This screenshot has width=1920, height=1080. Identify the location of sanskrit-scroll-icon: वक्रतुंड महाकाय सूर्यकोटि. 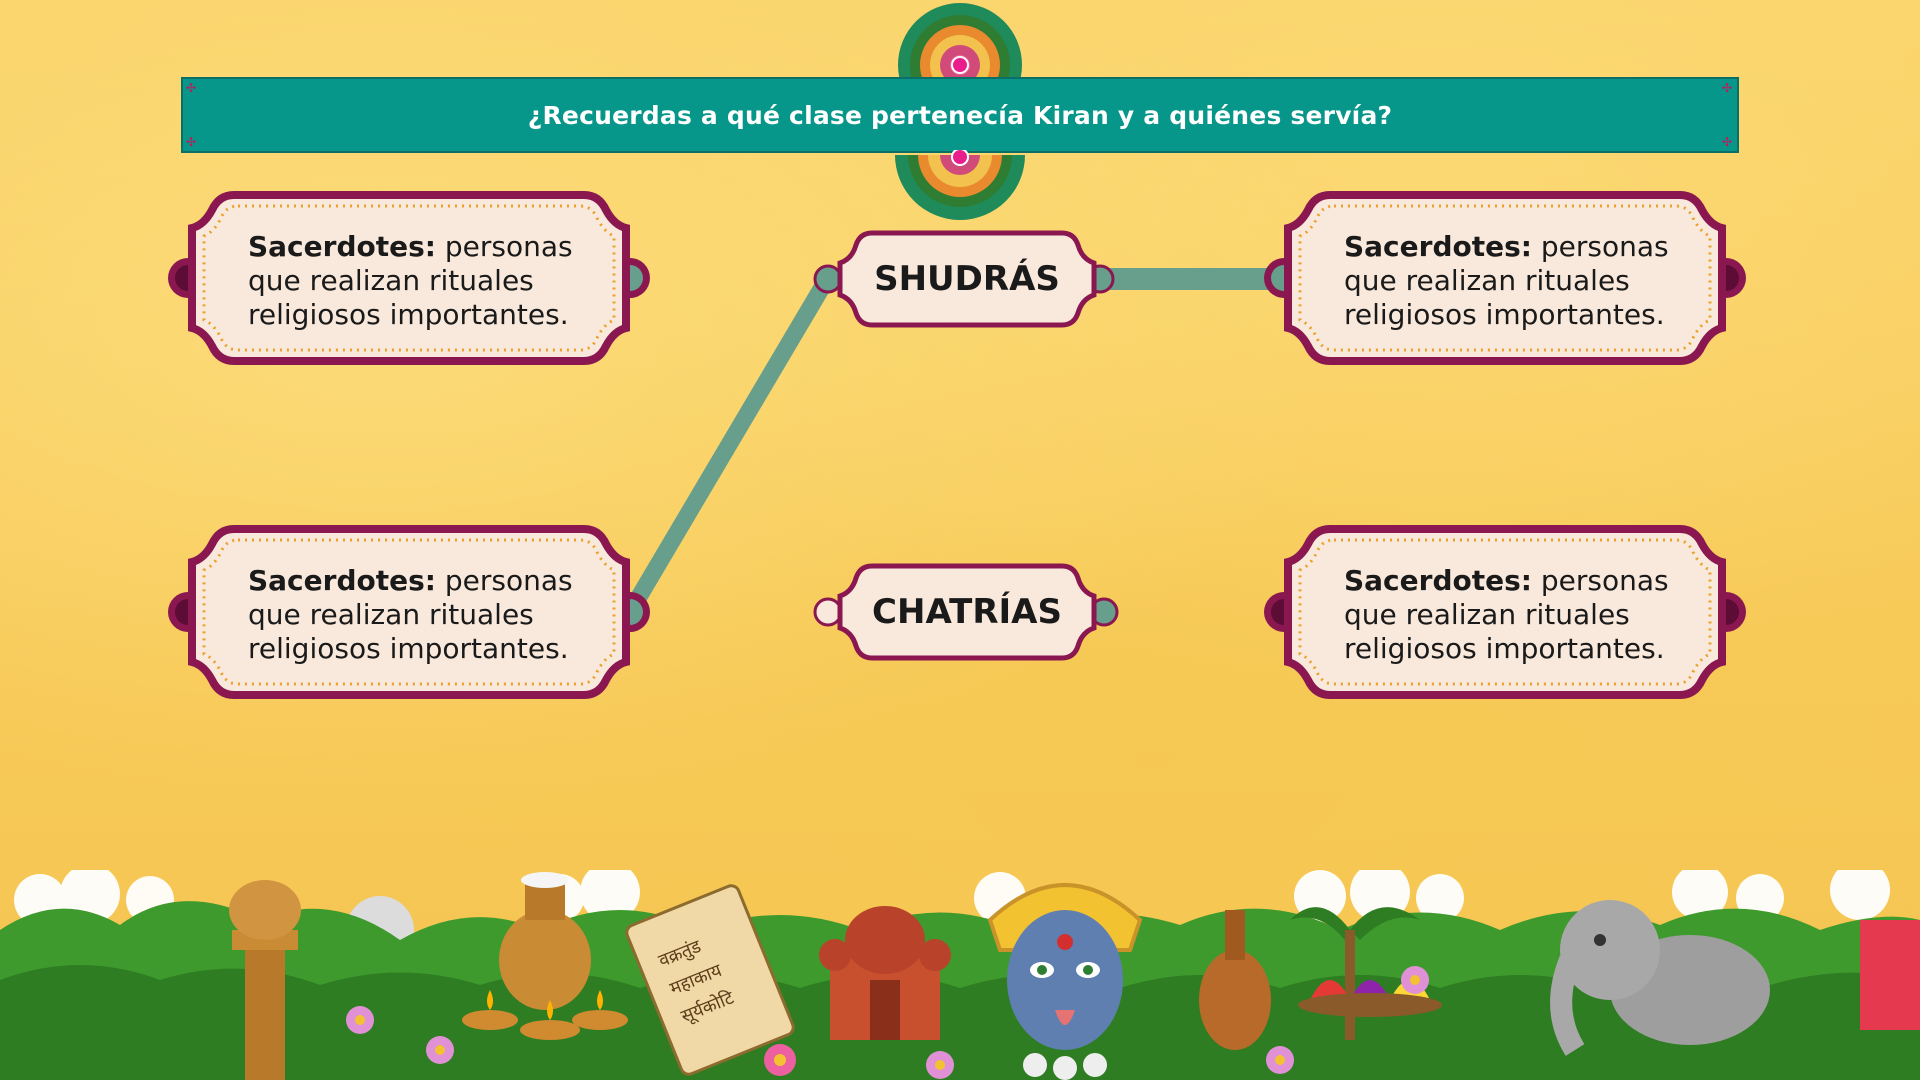
(710, 980).